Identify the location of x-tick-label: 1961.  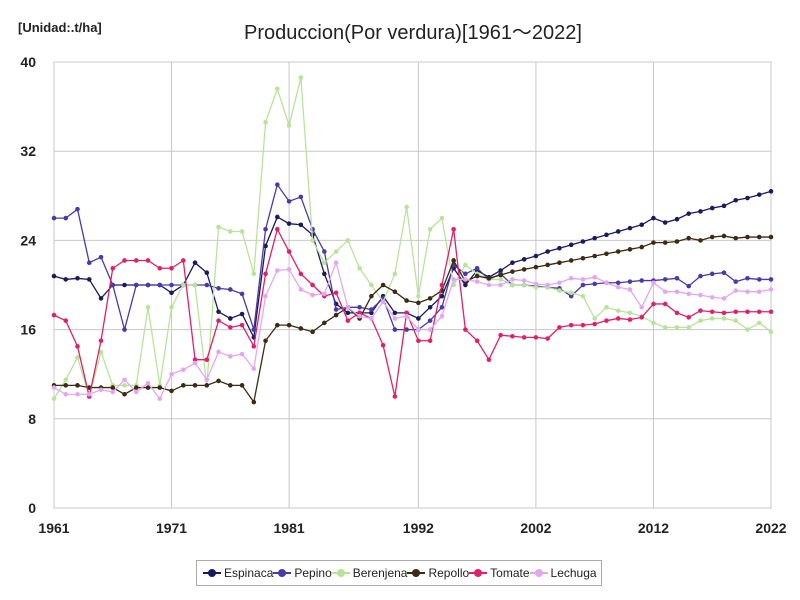
(53, 528).